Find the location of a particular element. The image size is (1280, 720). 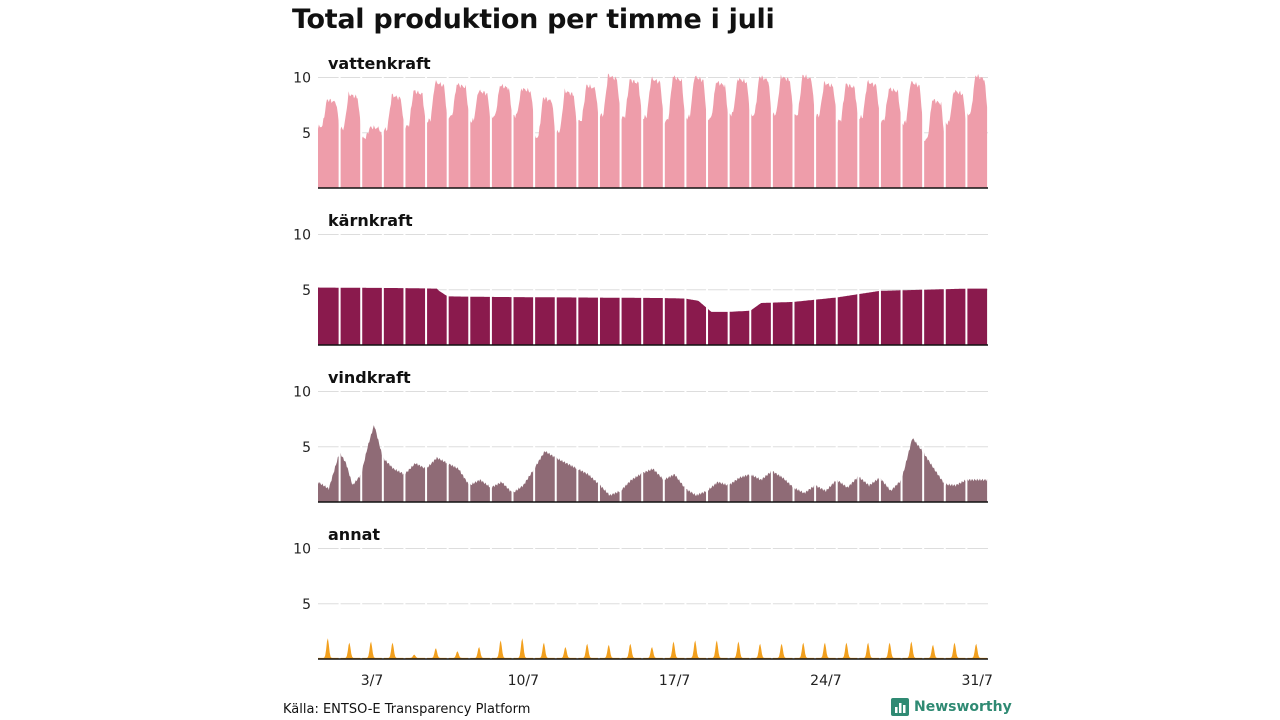

x-tick-label: 24/7 is located at coordinates (825, 681).